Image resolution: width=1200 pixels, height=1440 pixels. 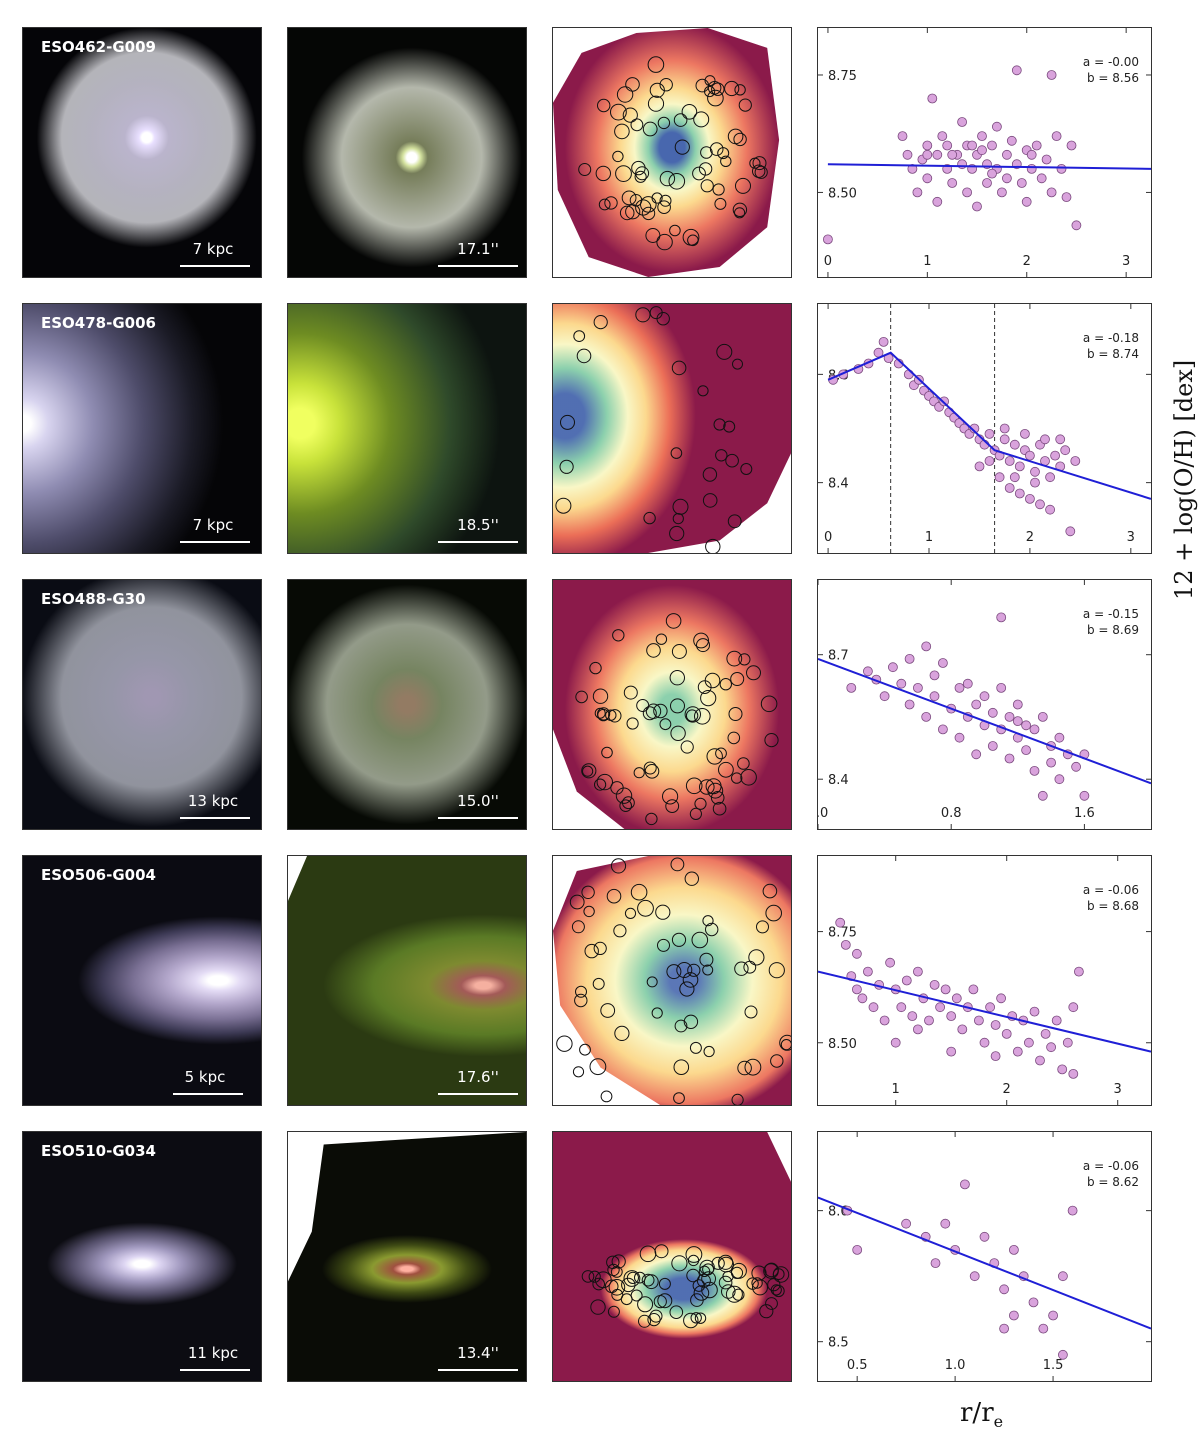 What do you see at coordinates (142, 1256) in the screenshot?
I see `galaxy-color-image: ESO510-G034 11 kpc` at bounding box center [142, 1256].